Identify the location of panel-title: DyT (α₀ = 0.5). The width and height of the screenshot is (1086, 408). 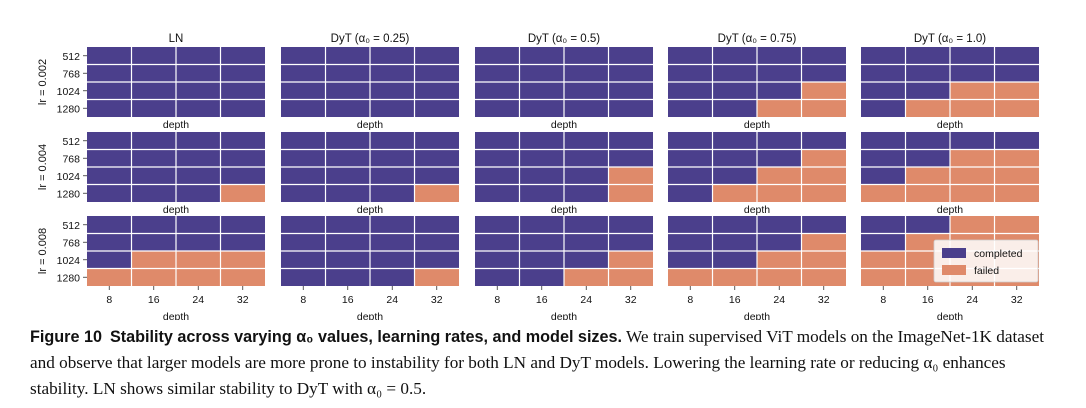
(564, 39).